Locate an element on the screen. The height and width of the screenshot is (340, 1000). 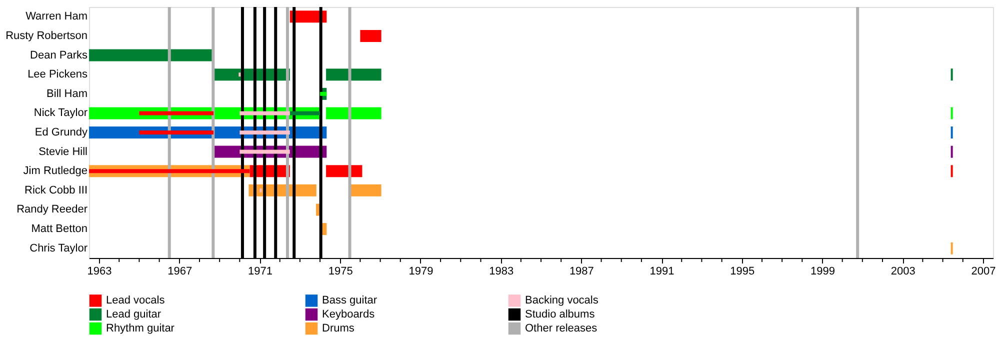
x-tick-label: 1975 is located at coordinates (340, 272).